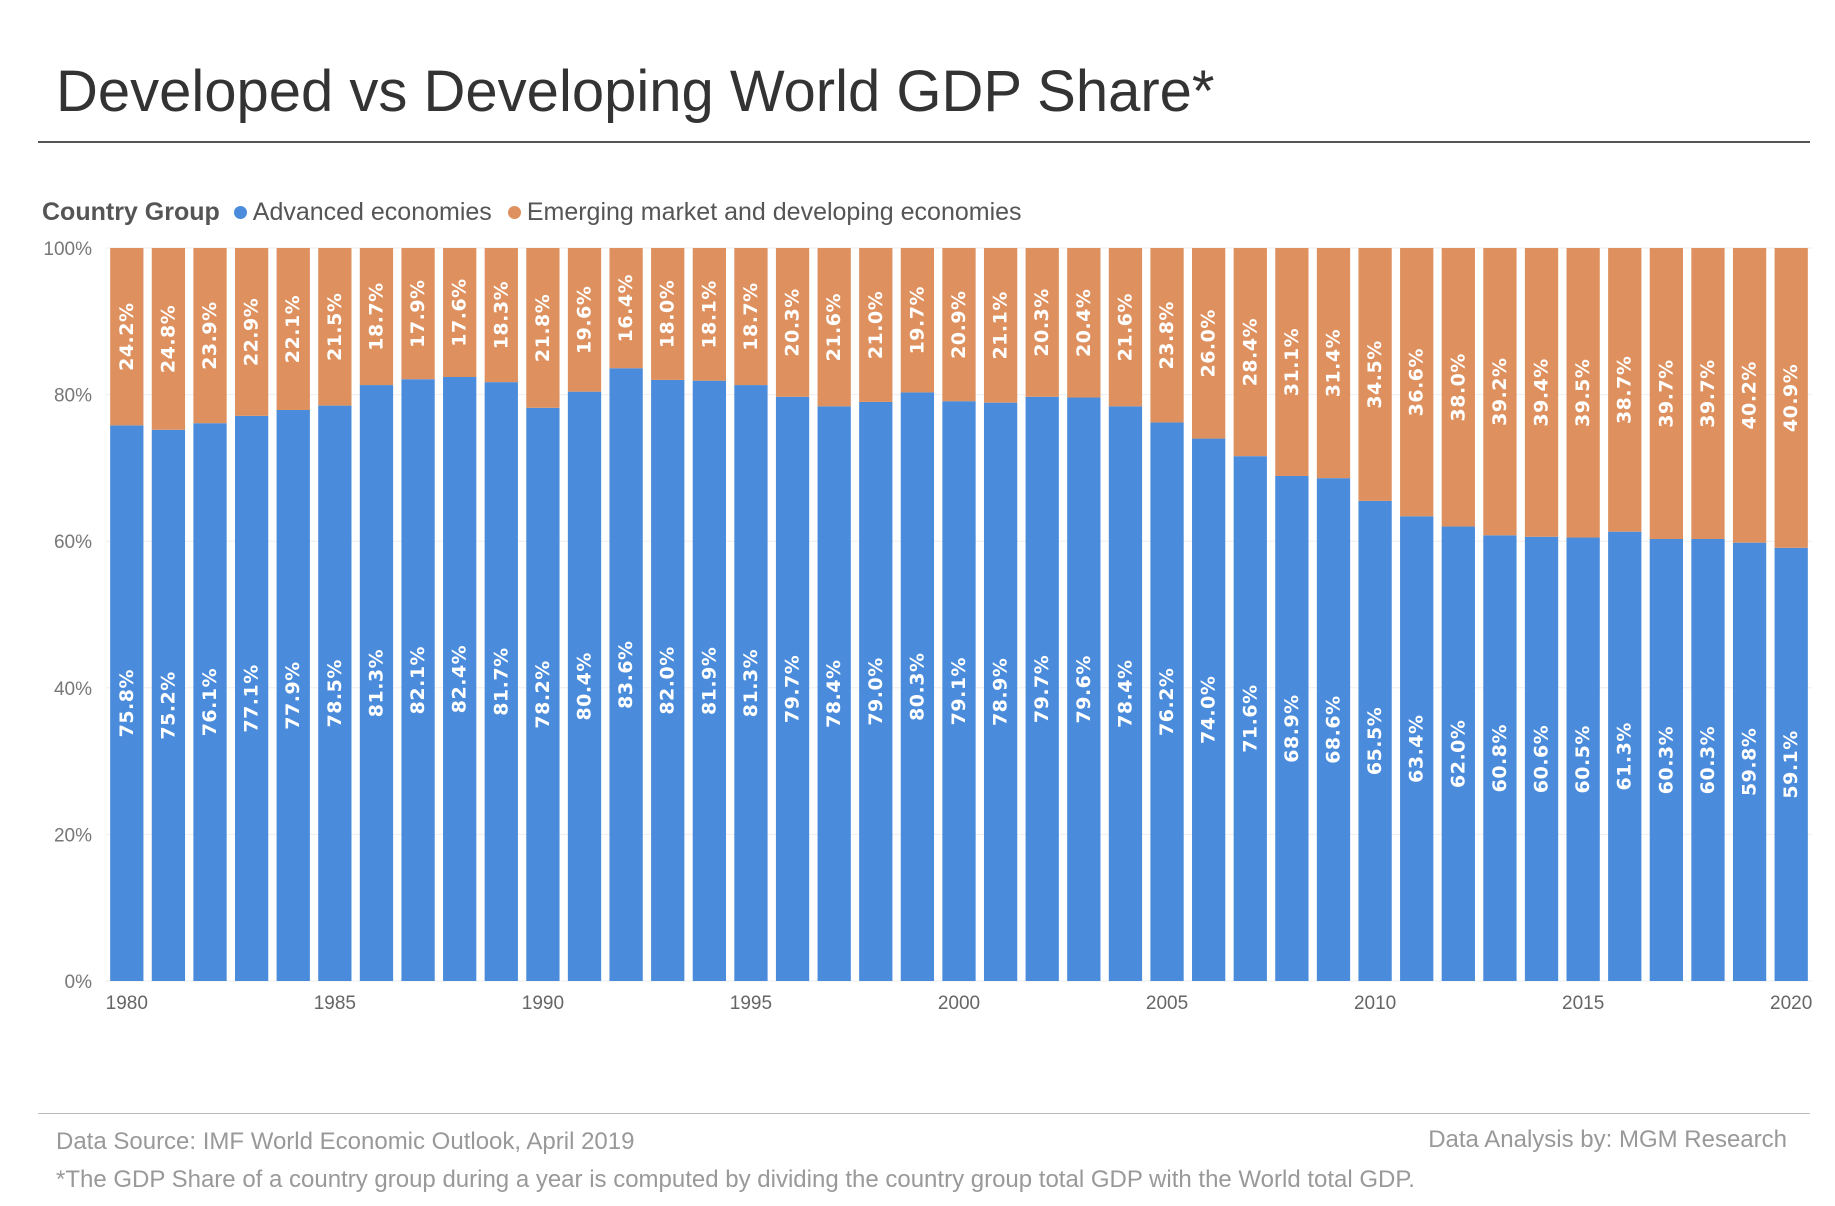  I want to click on bar-advanced-2011, so click(1417, 748).